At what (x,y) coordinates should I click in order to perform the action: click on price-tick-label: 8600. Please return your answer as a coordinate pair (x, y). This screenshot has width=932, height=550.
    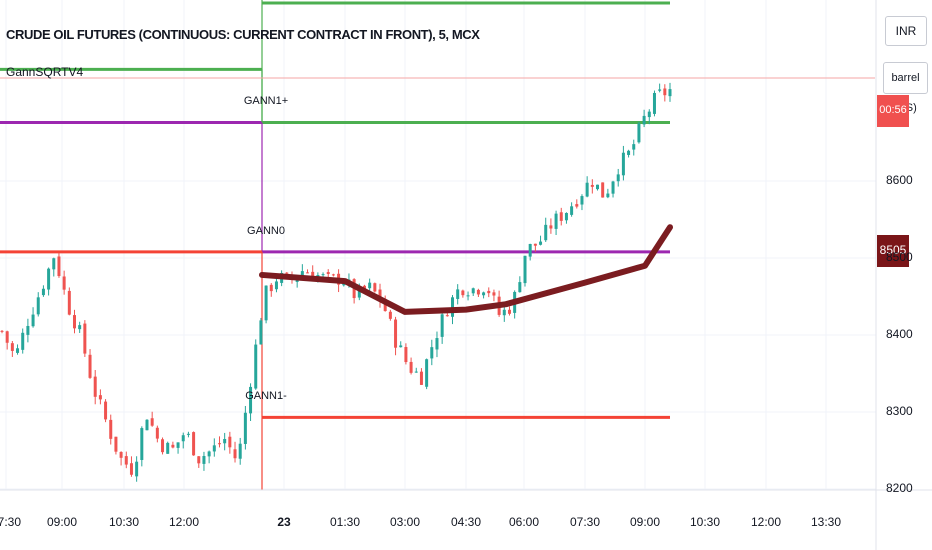
    Looking at the image, I should click on (899, 180).